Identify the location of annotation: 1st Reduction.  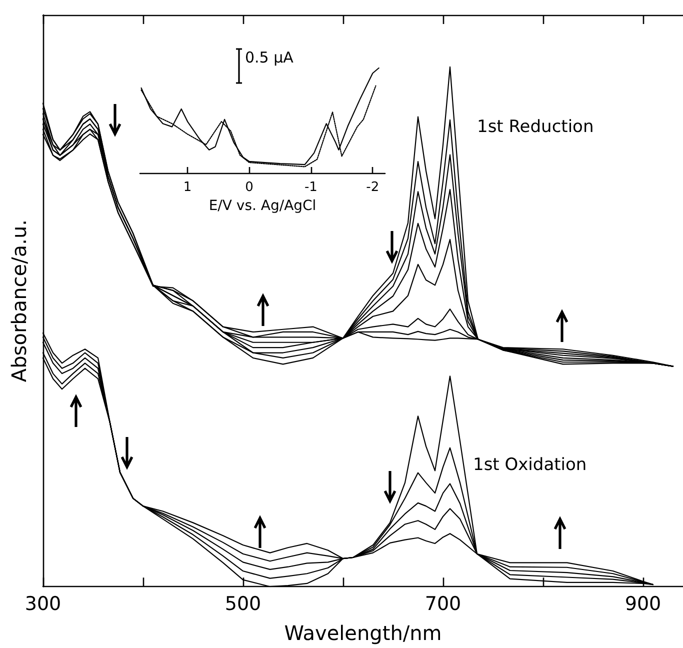
(535, 127).